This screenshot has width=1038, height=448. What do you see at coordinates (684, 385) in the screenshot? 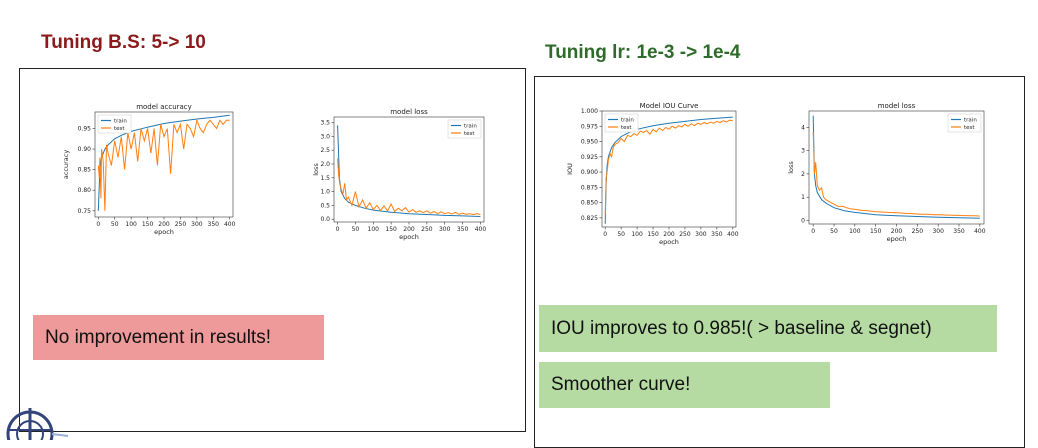
I see `note-smoother-curve: Smoother curve!` at bounding box center [684, 385].